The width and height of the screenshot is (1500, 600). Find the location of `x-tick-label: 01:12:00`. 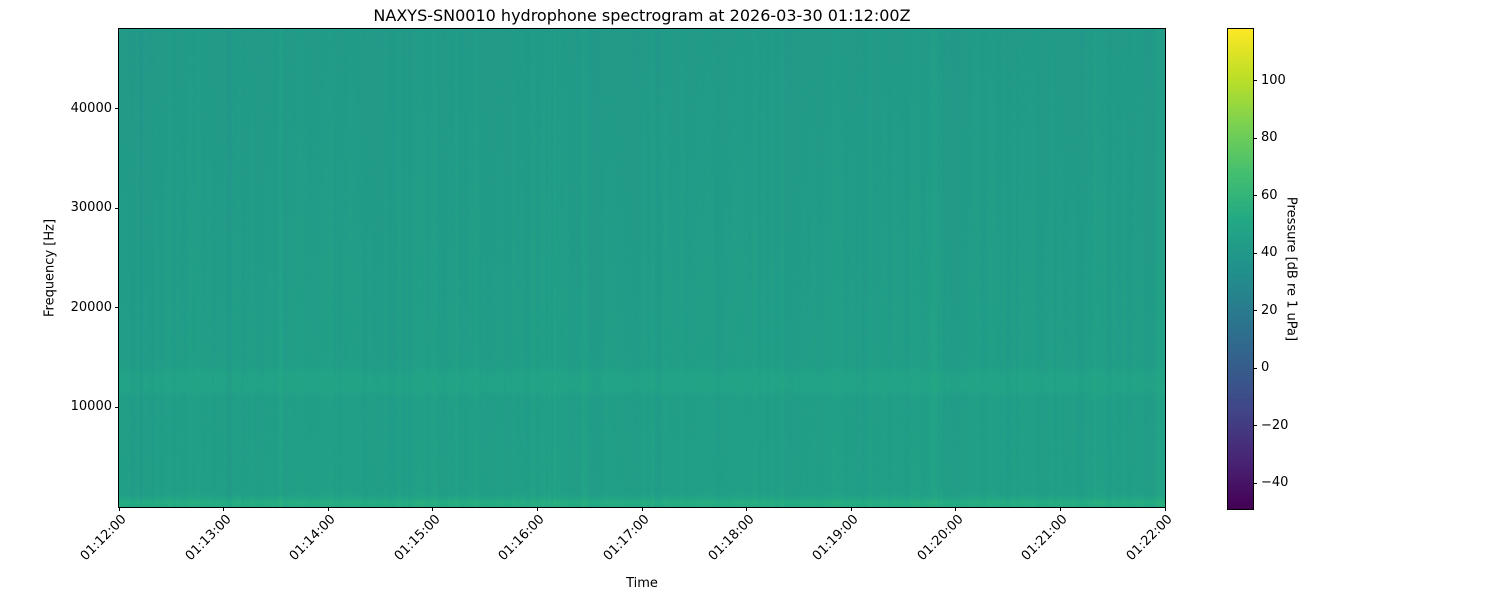

x-tick-label: 01:12:00 is located at coordinates (103, 538).